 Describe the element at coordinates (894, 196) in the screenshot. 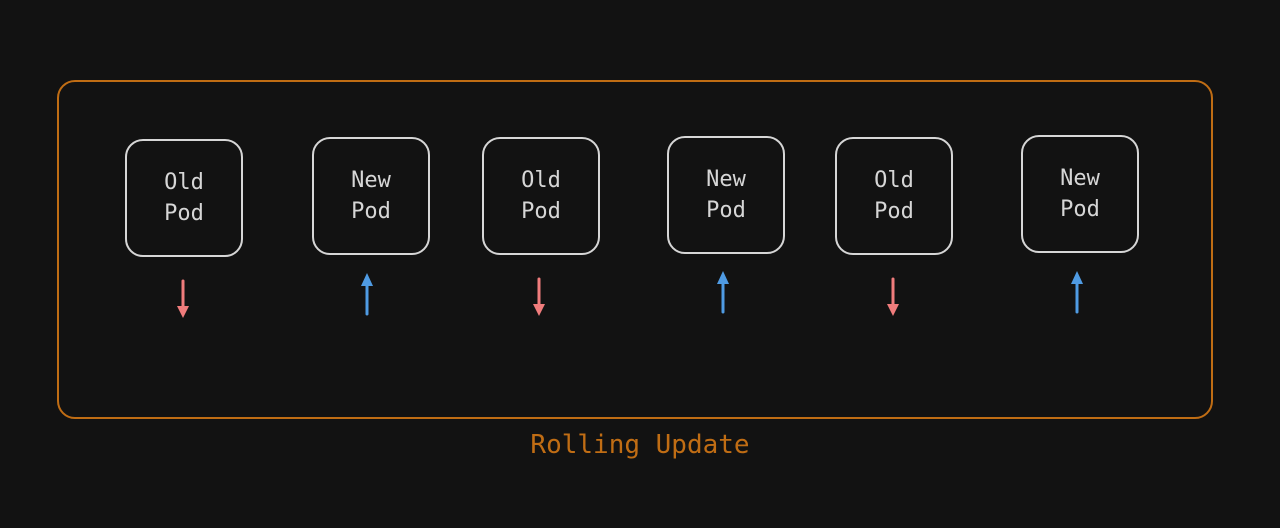

I see `pod-old-3: Old Pod` at that location.